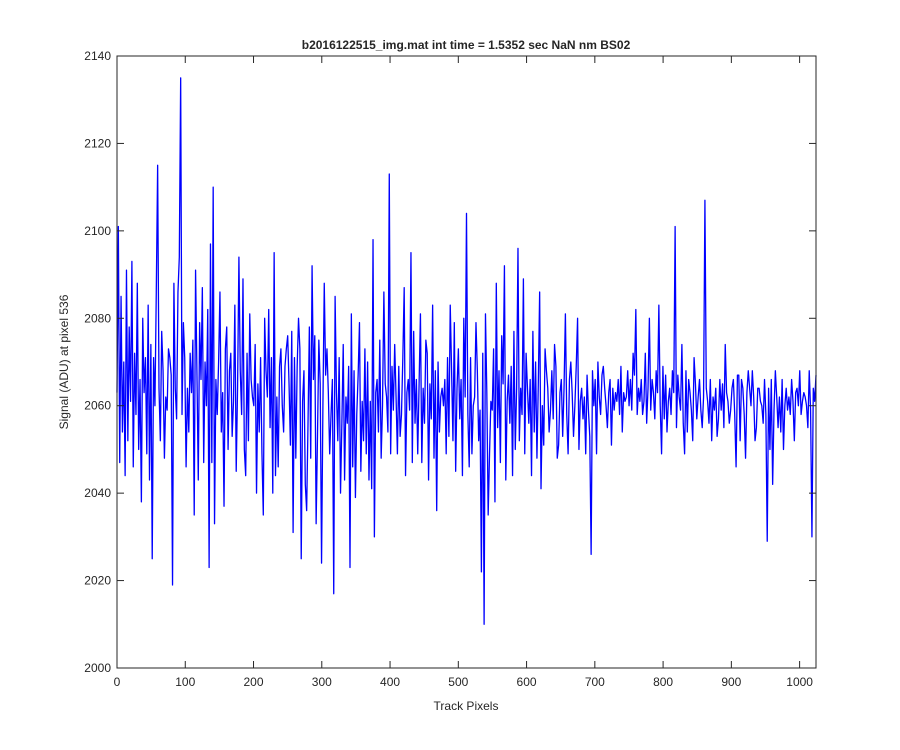  I want to click on x-tick-label: 400, so click(390, 682).